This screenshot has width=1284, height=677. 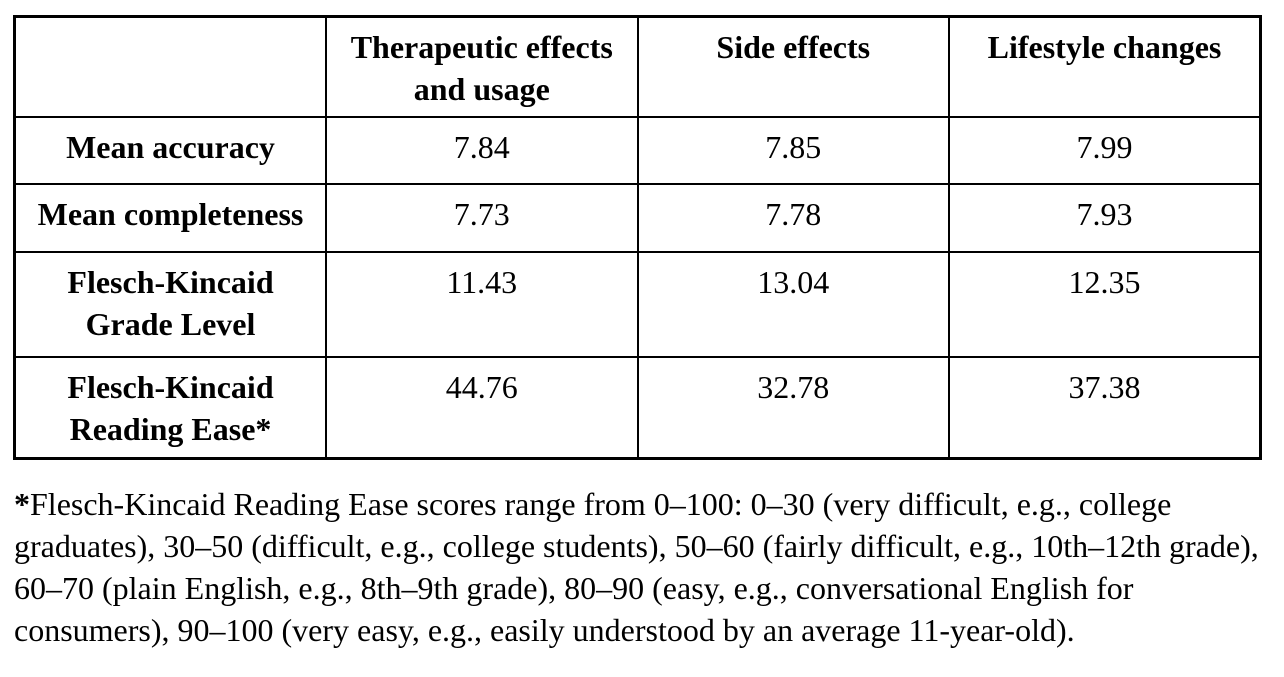 What do you see at coordinates (1105, 407) in the screenshot?
I see `value-cell: 37.38` at bounding box center [1105, 407].